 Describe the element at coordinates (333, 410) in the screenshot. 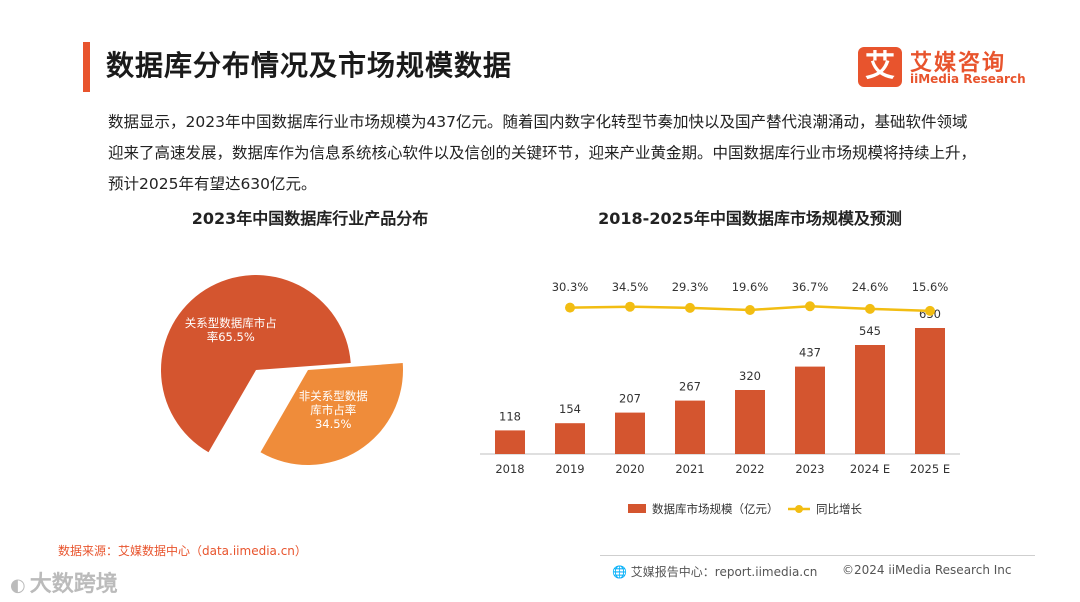

I see `pie-slice-label: 库市占率` at that location.